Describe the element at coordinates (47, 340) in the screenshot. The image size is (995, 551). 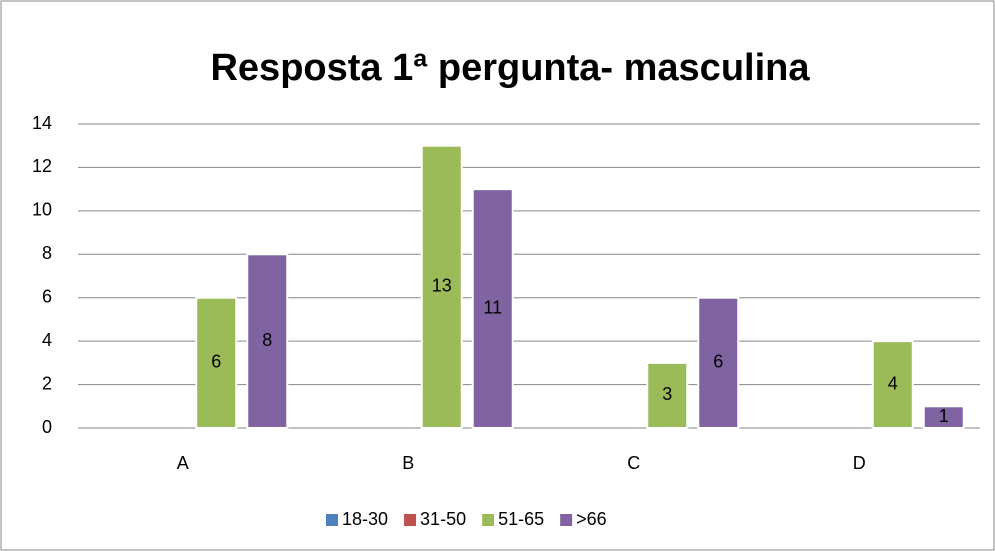
I see `y-tick-label: 4` at that location.